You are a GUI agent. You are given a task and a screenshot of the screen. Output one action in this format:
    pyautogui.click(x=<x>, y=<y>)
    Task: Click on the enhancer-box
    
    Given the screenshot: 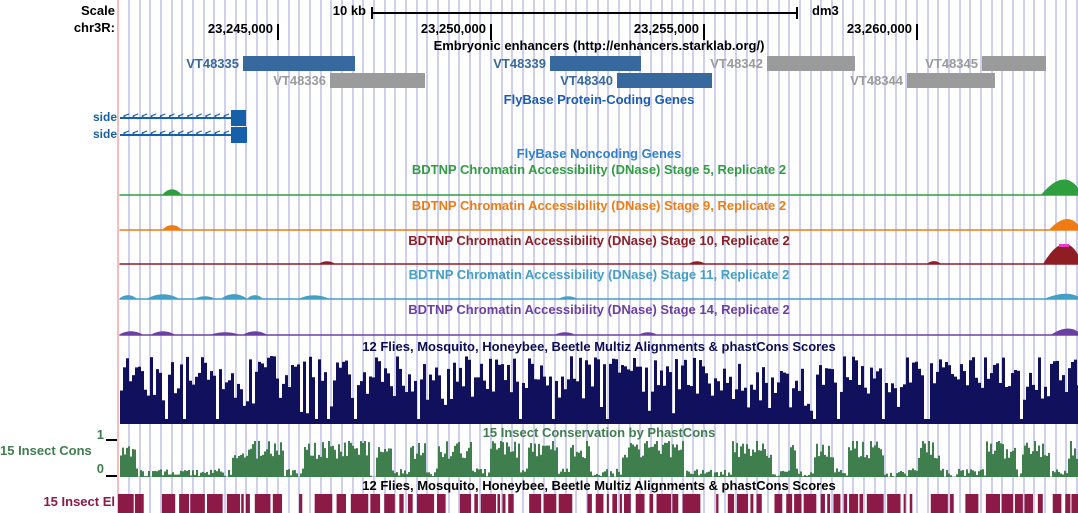 What is the action you would take?
    pyautogui.click(x=299, y=63)
    